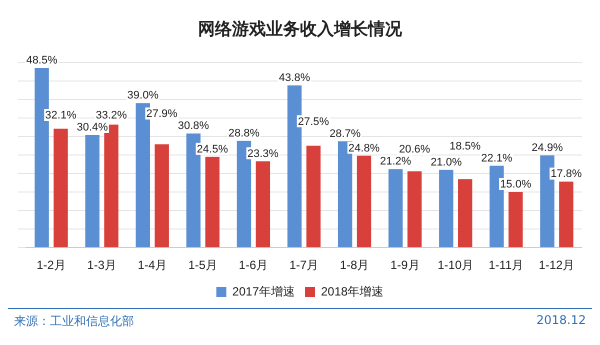 This screenshot has height=345, width=600. I want to click on text: 2018.12, so click(561, 321).